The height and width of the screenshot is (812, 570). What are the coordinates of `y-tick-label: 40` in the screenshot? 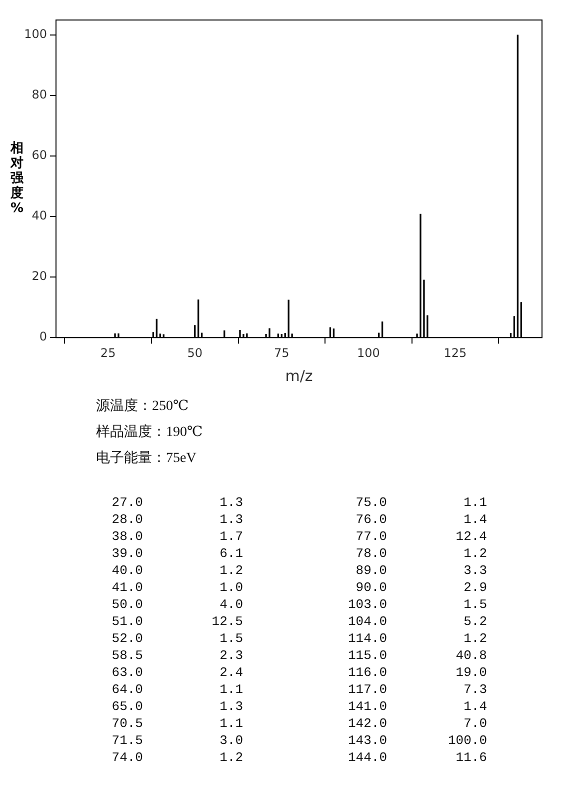 It's located at (39, 215).